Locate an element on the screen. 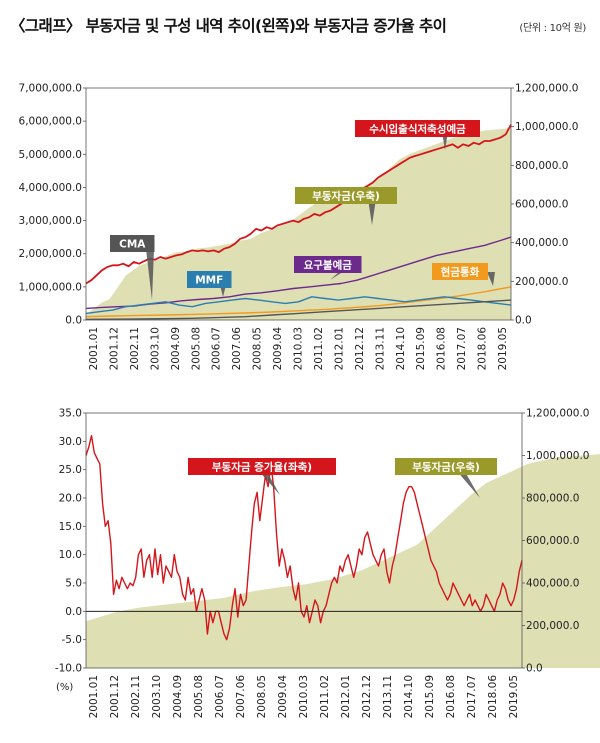 This screenshot has width=600, height=743. bottom-x-tick-label: 2009.04 is located at coordinates (283, 697).